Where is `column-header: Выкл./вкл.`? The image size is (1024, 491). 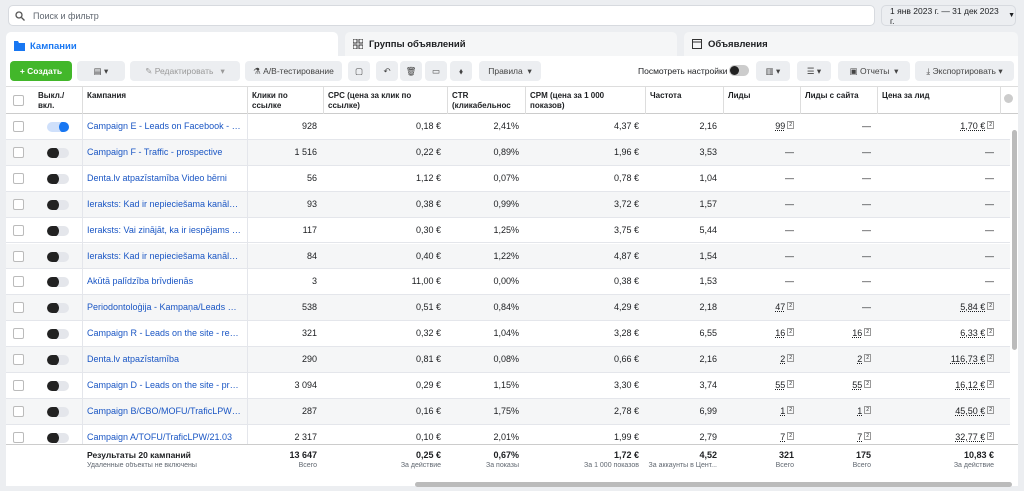 column-header: Выкл./вкл. is located at coordinates (51, 100).